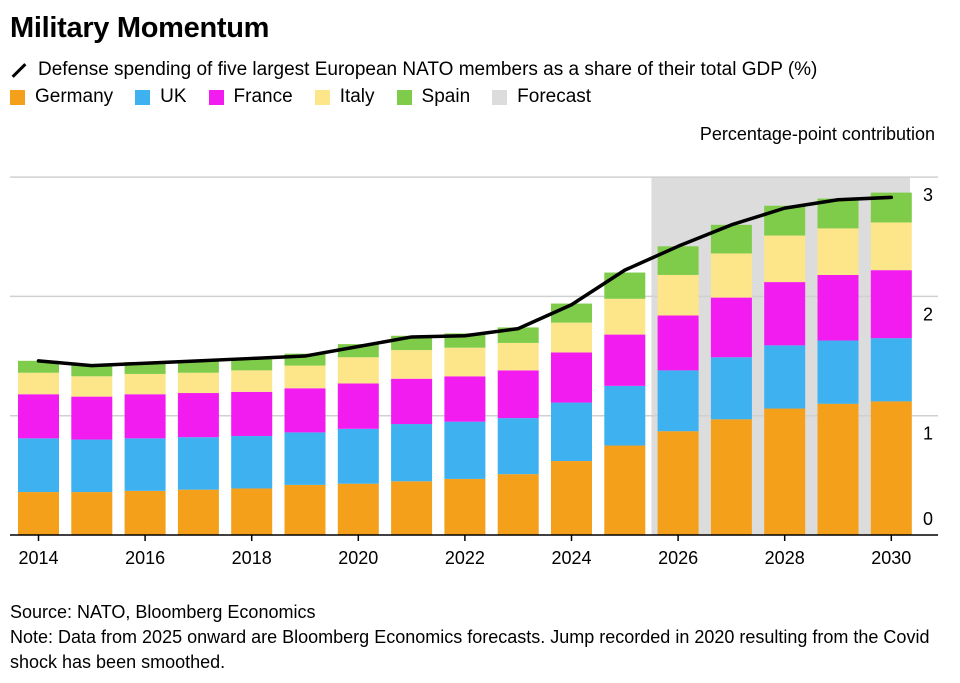 The width and height of the screenshot is (960, 683). I want to click on legend-item-spain: Spain, so click(433, 97).